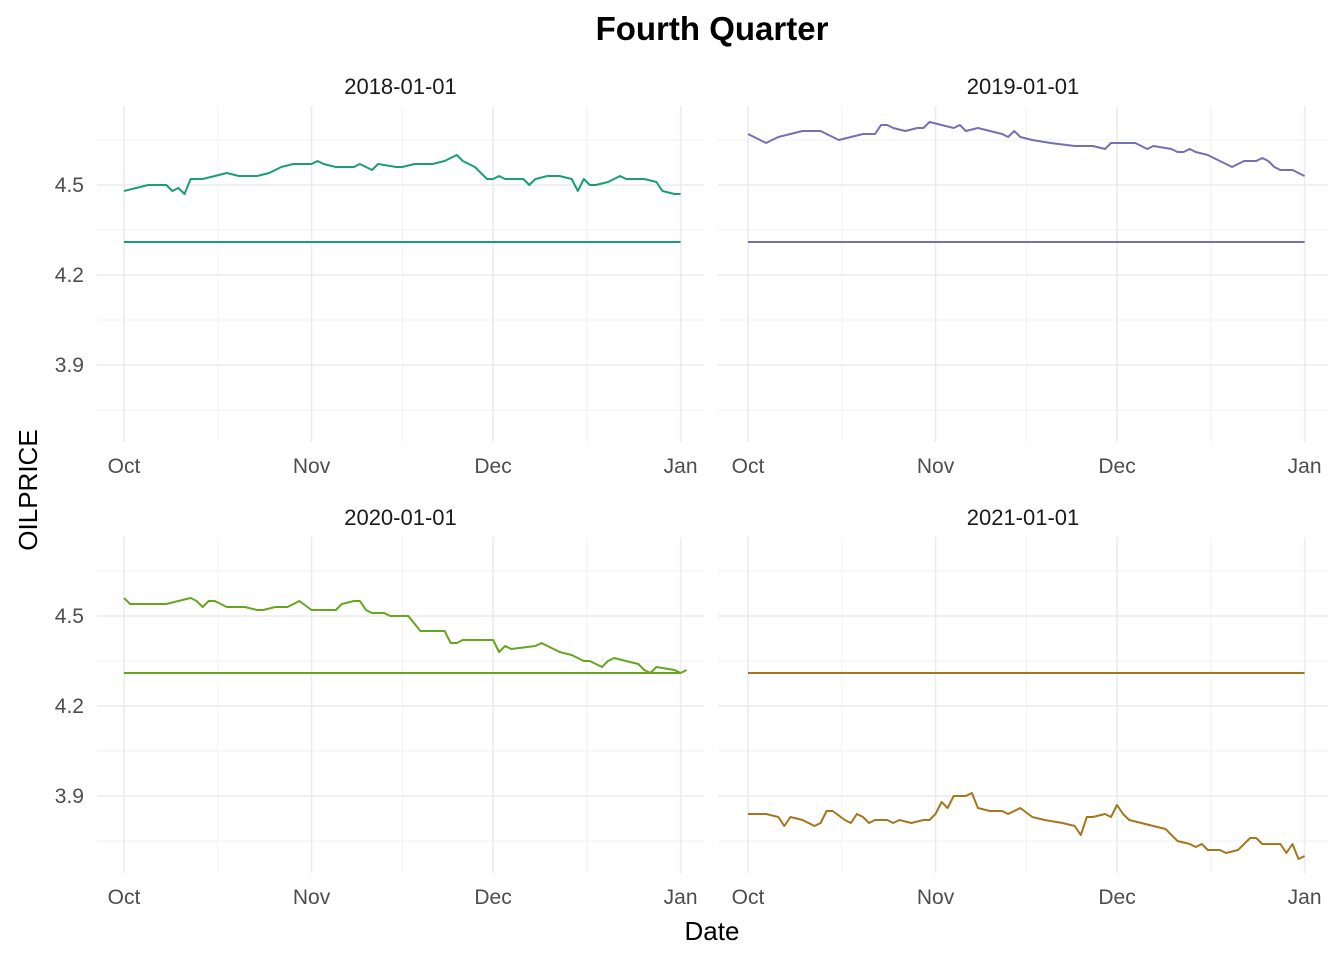 The width and height of the screenshot is (1344, 960). Describe the element at coordinates (400, 86) in the screenshot. I see `facet-strip-label: 2018-01-01` at that location.